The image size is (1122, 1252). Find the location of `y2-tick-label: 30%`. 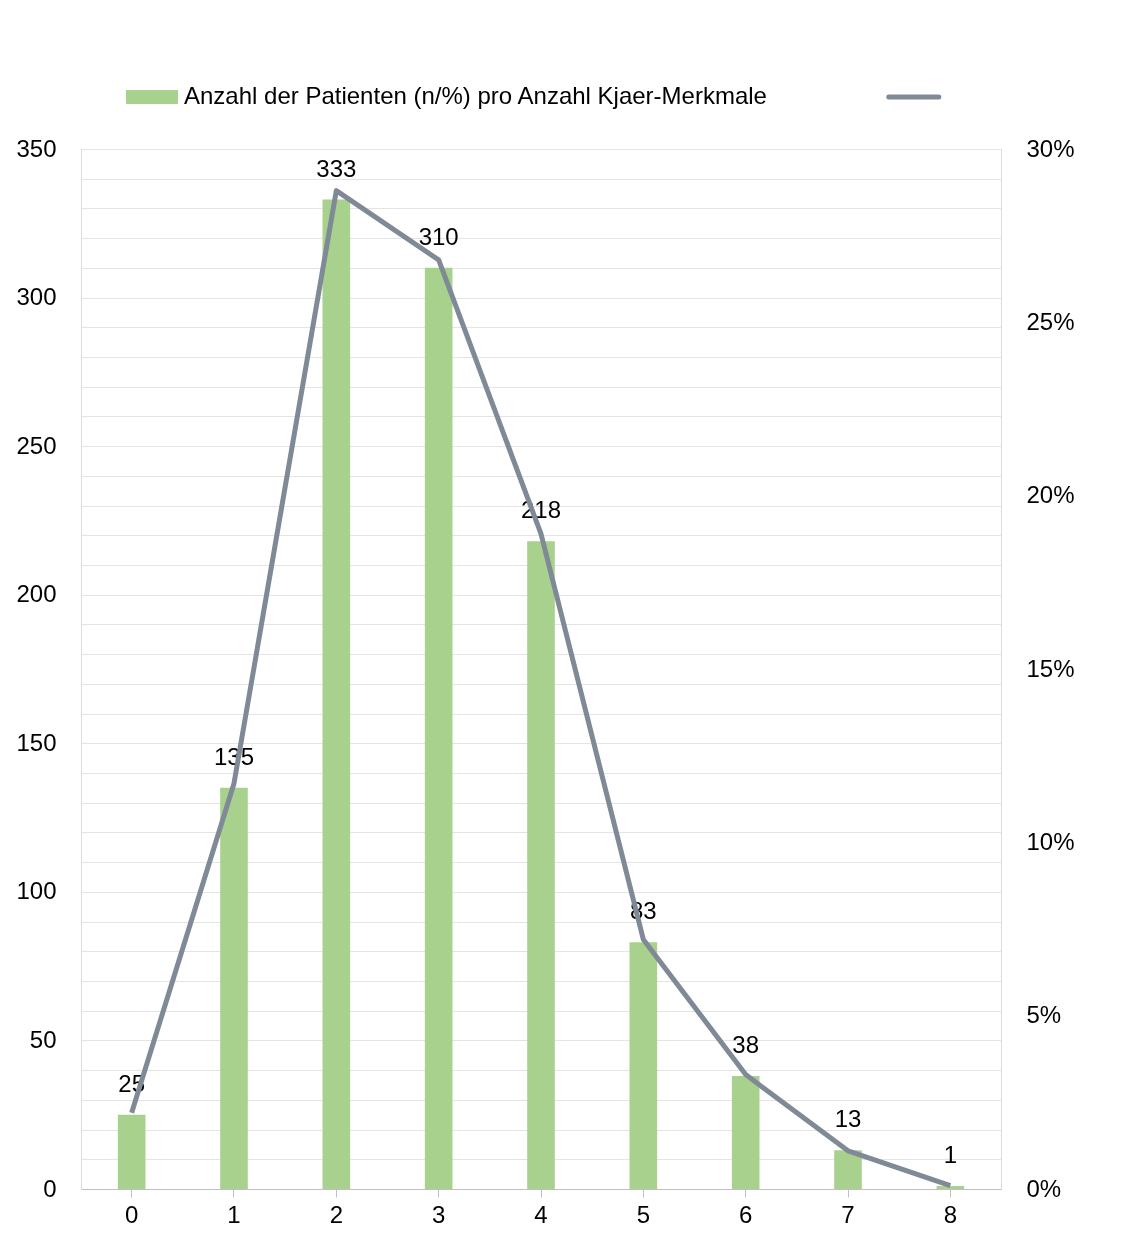

y2-tick-label: 30% is located at coordinates (1050, 148).